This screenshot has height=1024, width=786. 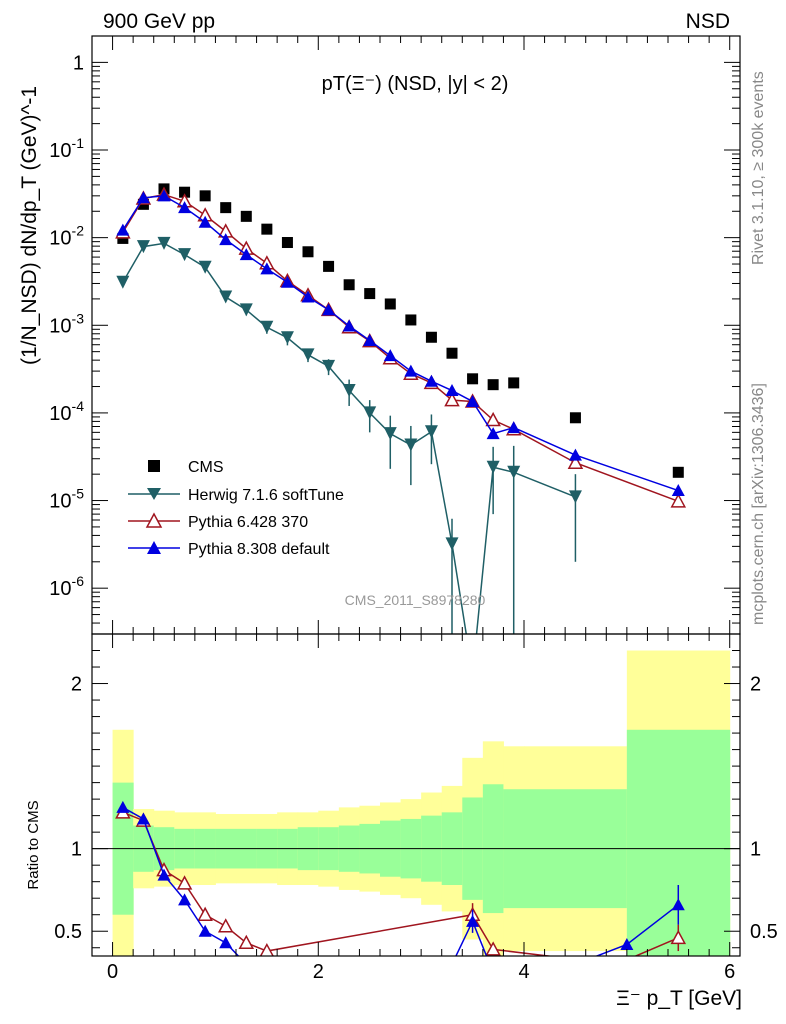 I want to click on y-tick-label: 1, so click(x=78, y=63).